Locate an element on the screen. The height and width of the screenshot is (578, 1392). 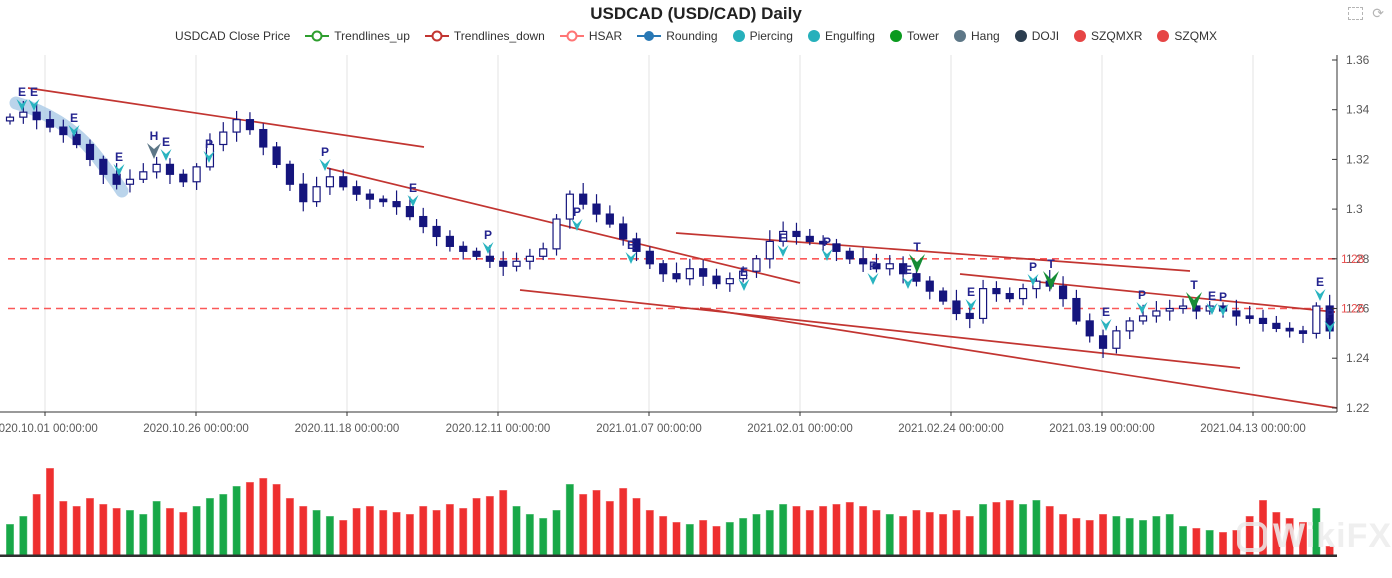
legend-item-szqmx: SZQMX is located at coordinates (1187, 36).